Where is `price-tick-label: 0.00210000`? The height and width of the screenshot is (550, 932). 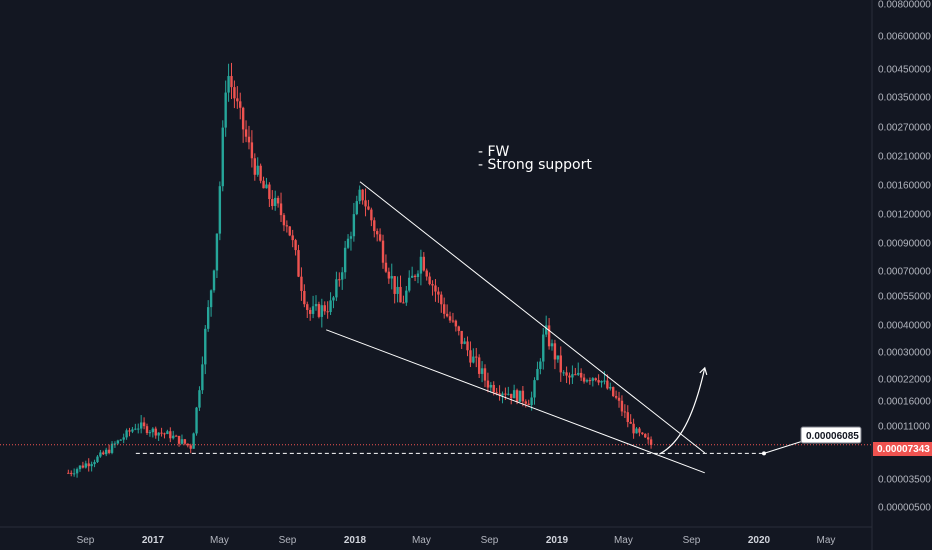 price-tick-label: 0.00210000 is located at coordinates (904, 157).